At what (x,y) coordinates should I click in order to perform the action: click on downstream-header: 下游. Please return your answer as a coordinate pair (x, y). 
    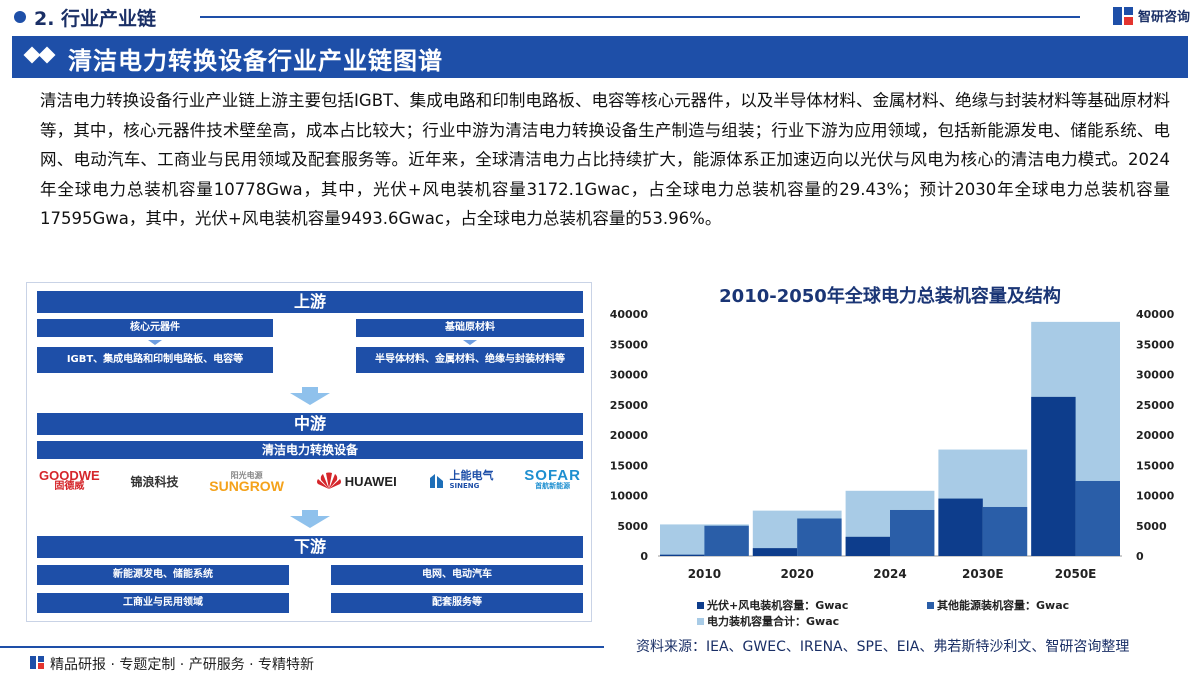
    Looking at the image, I should click on (310, 547).